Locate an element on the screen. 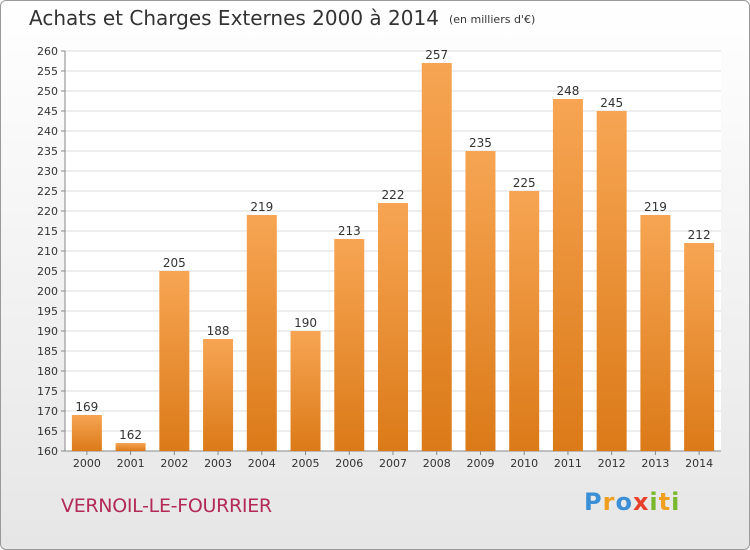  bar-value-label: 188 is located at coordinates (218, 331).